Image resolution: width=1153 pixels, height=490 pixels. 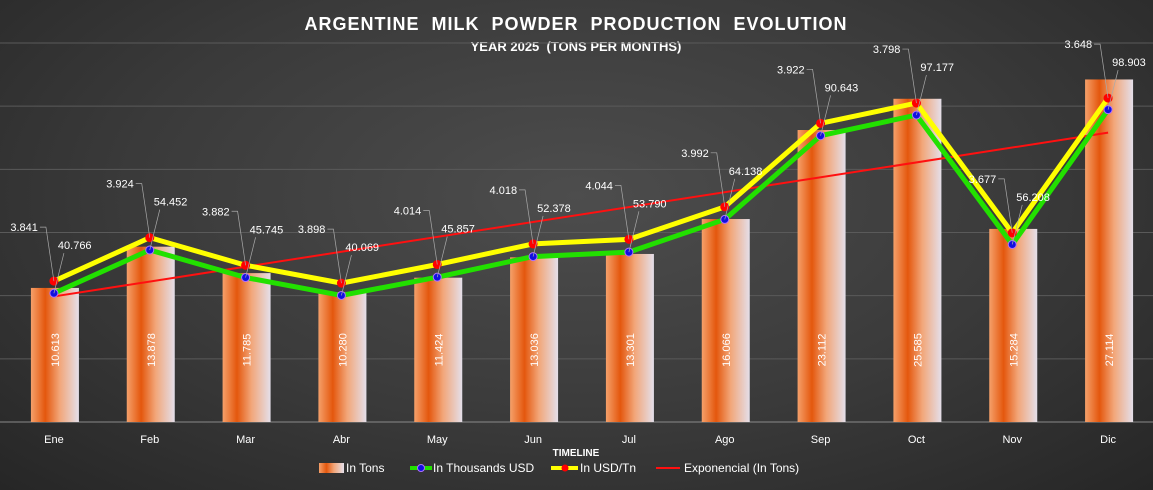 I want to click on bar-label: 11.785, so click(x=248, y=350).